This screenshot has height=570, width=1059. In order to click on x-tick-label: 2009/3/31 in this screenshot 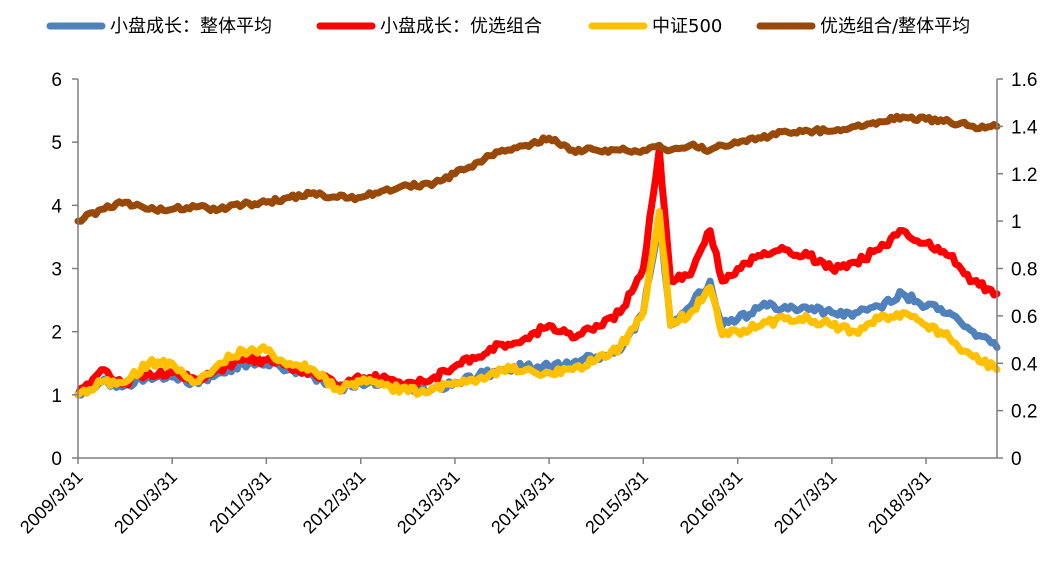, I will do `click(51, 502)`.